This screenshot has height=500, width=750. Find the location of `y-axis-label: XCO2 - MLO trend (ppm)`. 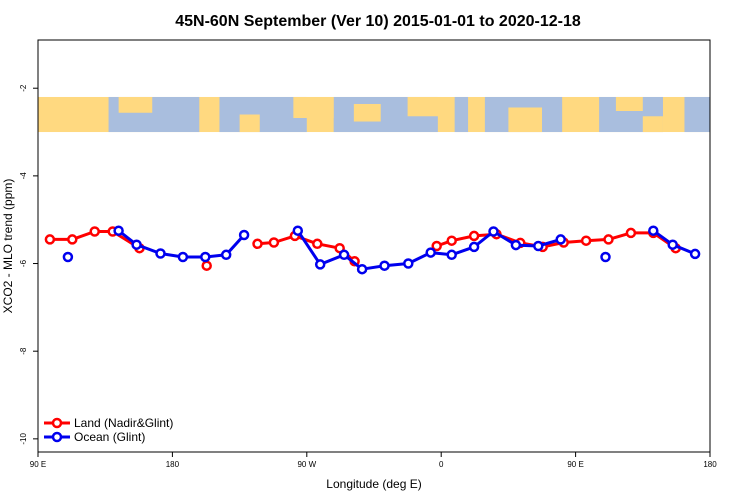

y-axis-label: XCO2 - MLO trend (ppm) is located at coordinates (8, 246).